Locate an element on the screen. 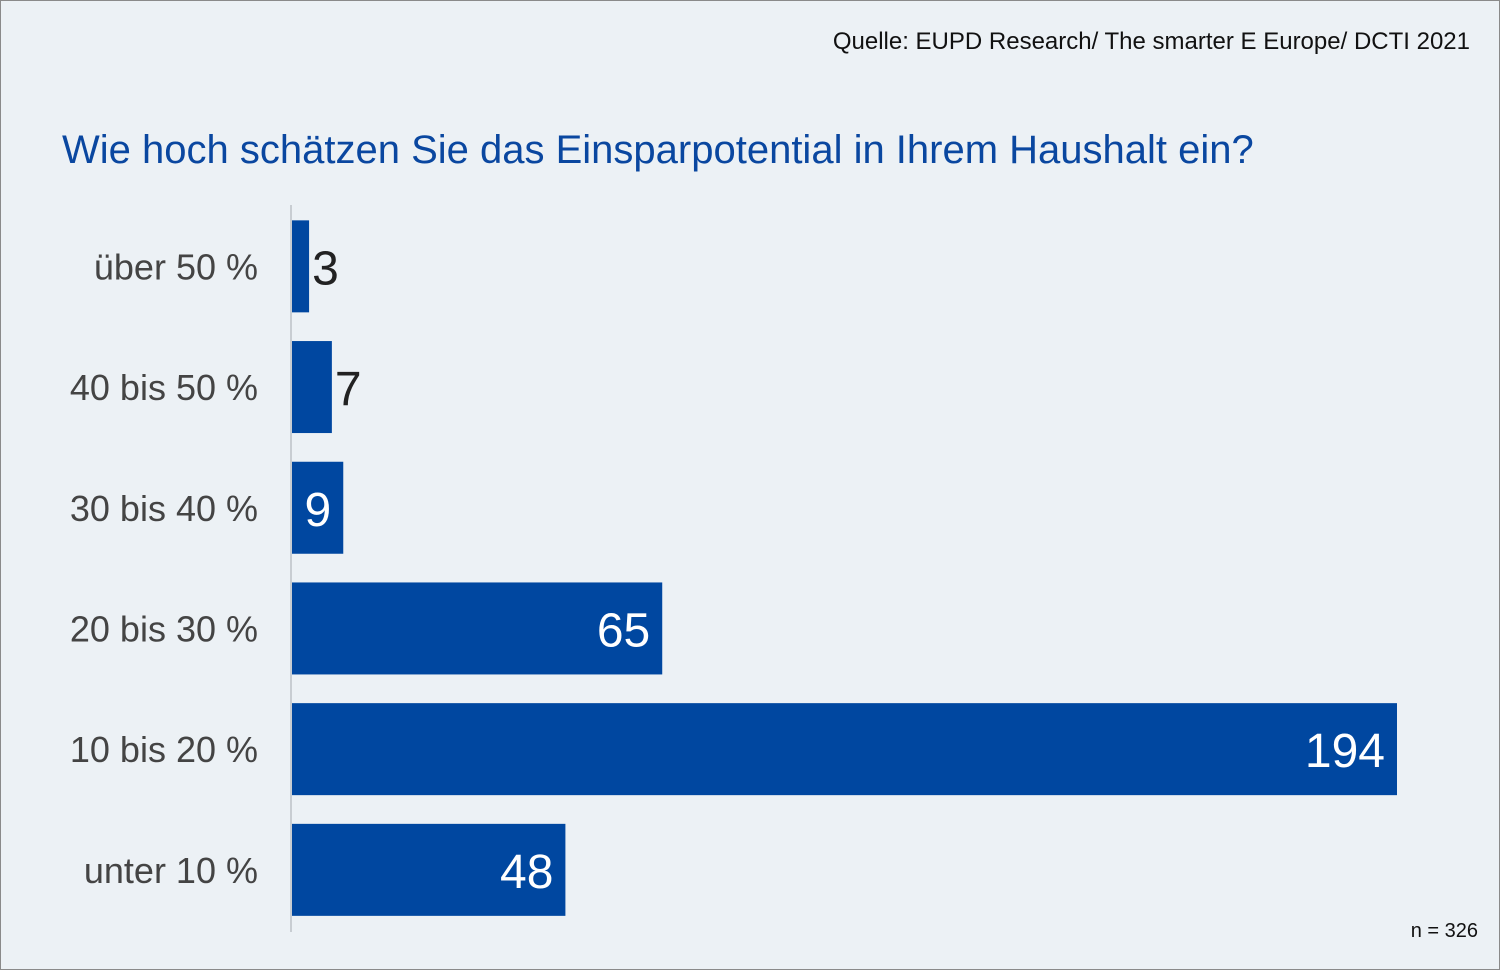 This screenshot has height=970, width=1500. category-label: 40 bis 50 % is located at coordinates (164, 387).